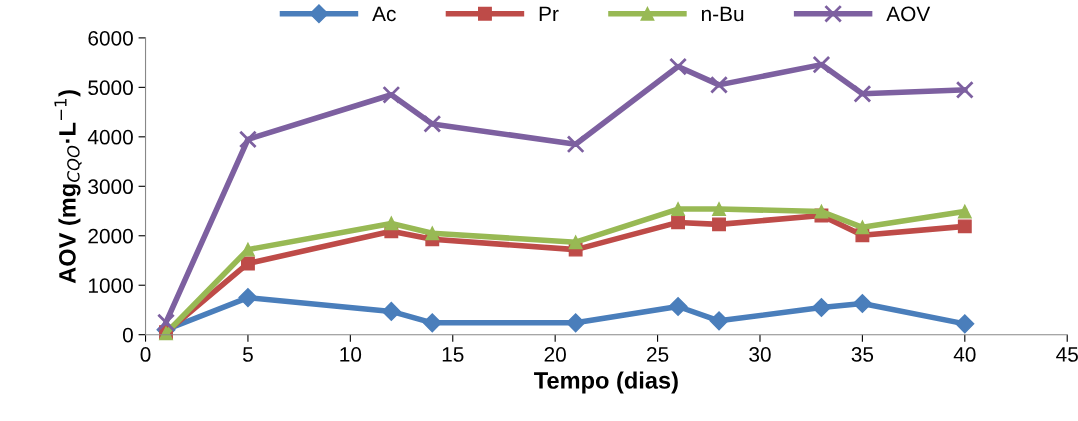 This screenshot has height=421, width=1078. I want to click on legend-label: Pr, so click(549, 14).